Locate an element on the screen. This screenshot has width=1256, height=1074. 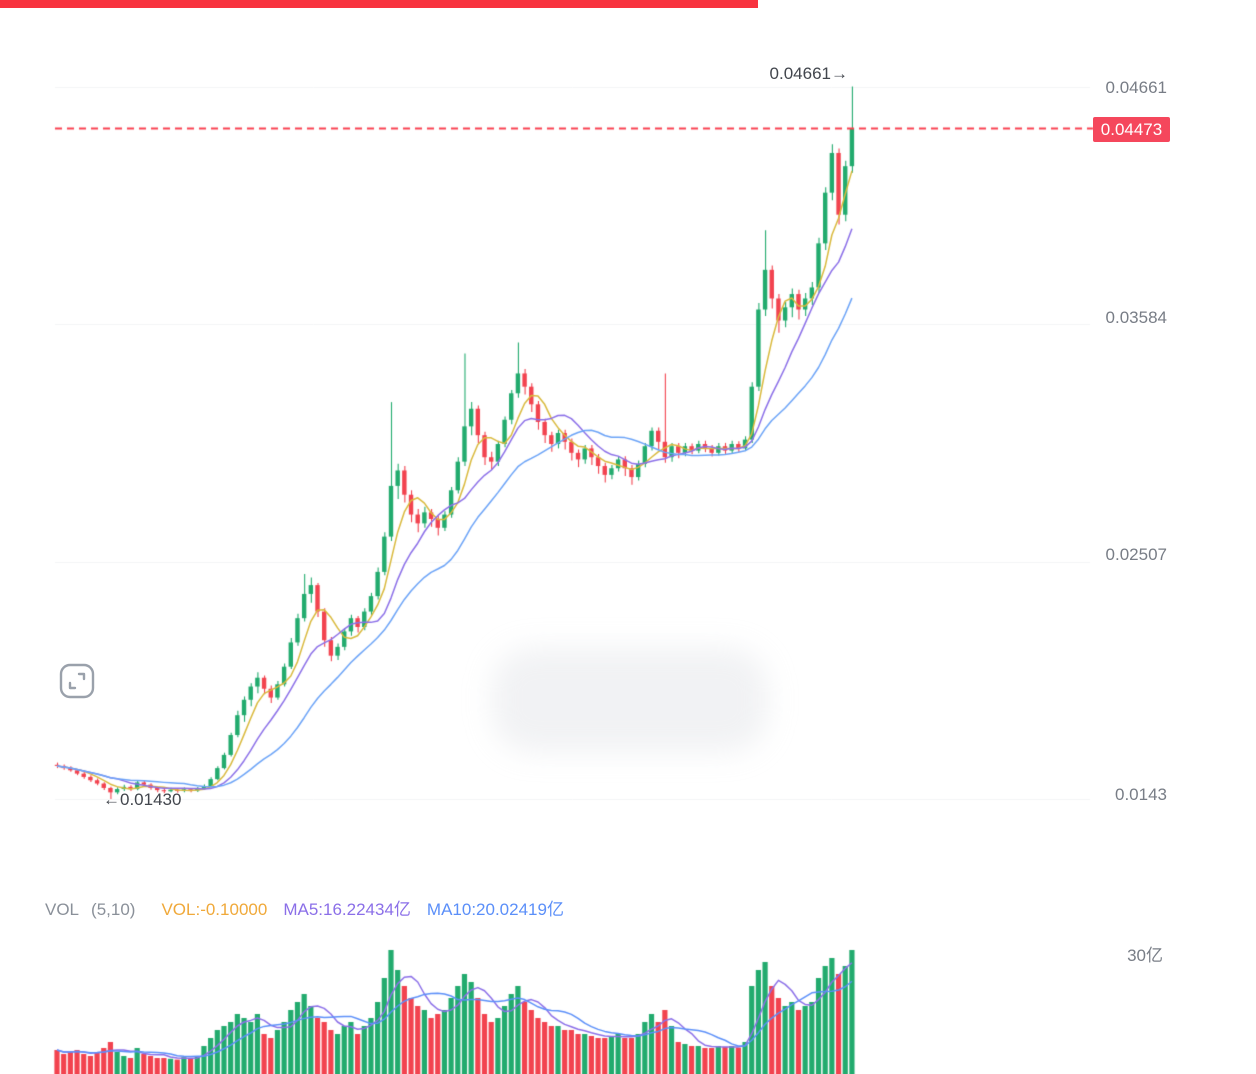
volume-ma5-label: MA5:16.22434亿 is located at coordinates (347, 909).